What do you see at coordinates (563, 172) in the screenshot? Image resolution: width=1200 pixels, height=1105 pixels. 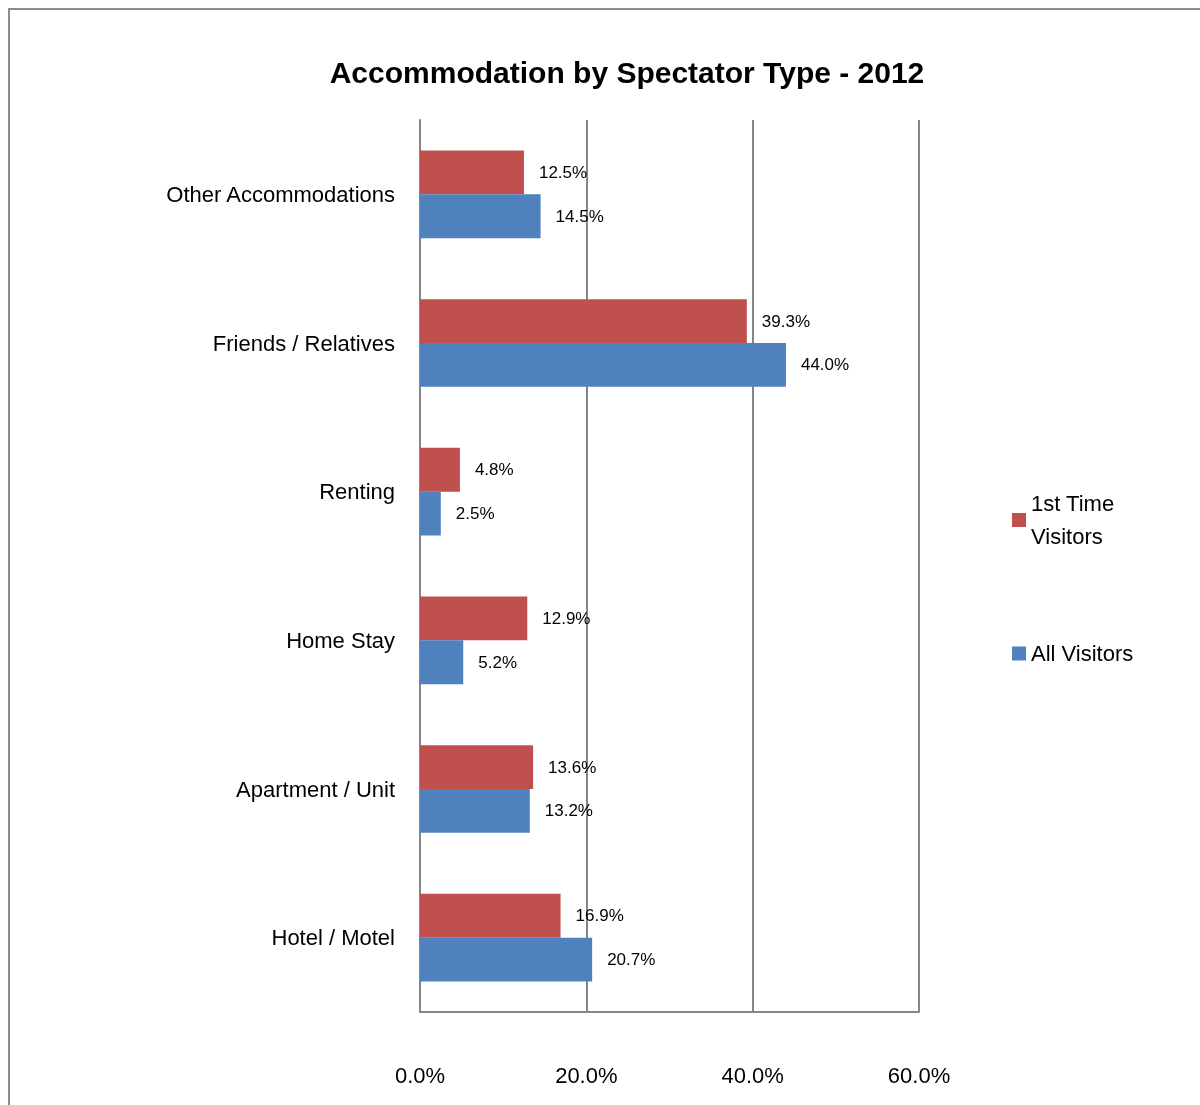 I see `data-label: 12.5%` at bounding box center [563, 172].